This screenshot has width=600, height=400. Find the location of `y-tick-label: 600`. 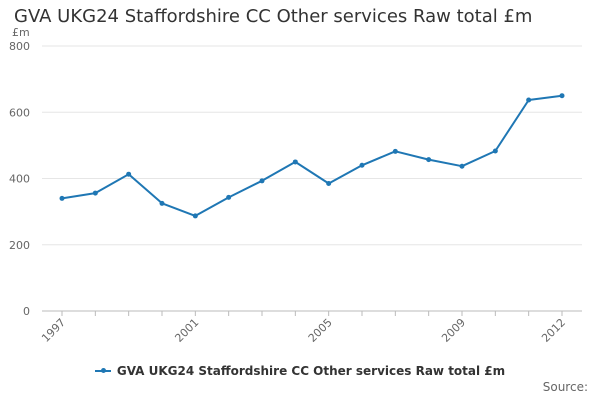

y-tick-label: 600 is located at coordinates (19, 112).